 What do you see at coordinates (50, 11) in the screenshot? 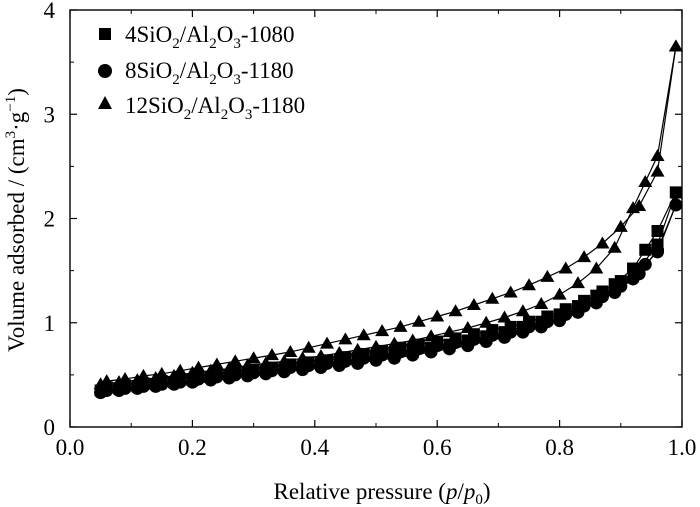
I see `y-tick-label: 4` at bounding box center [50, 11].